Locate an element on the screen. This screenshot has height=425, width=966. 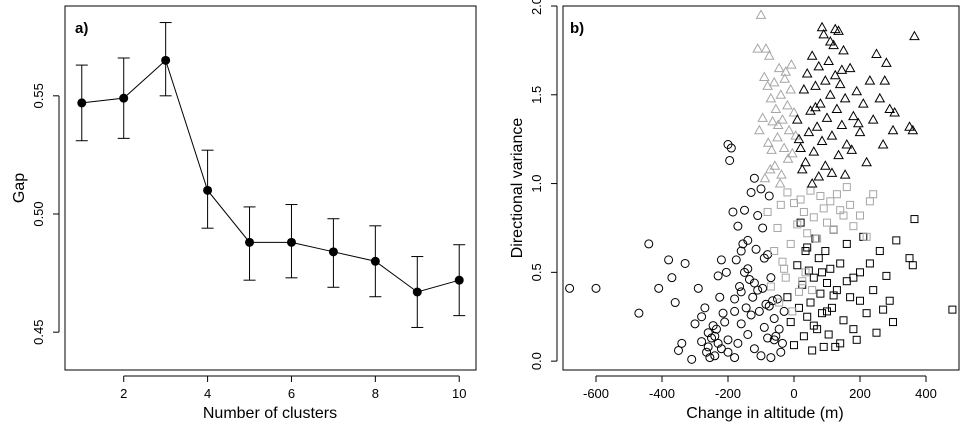
y-tick-label: 0.50 is located at coordinates (38, 213).